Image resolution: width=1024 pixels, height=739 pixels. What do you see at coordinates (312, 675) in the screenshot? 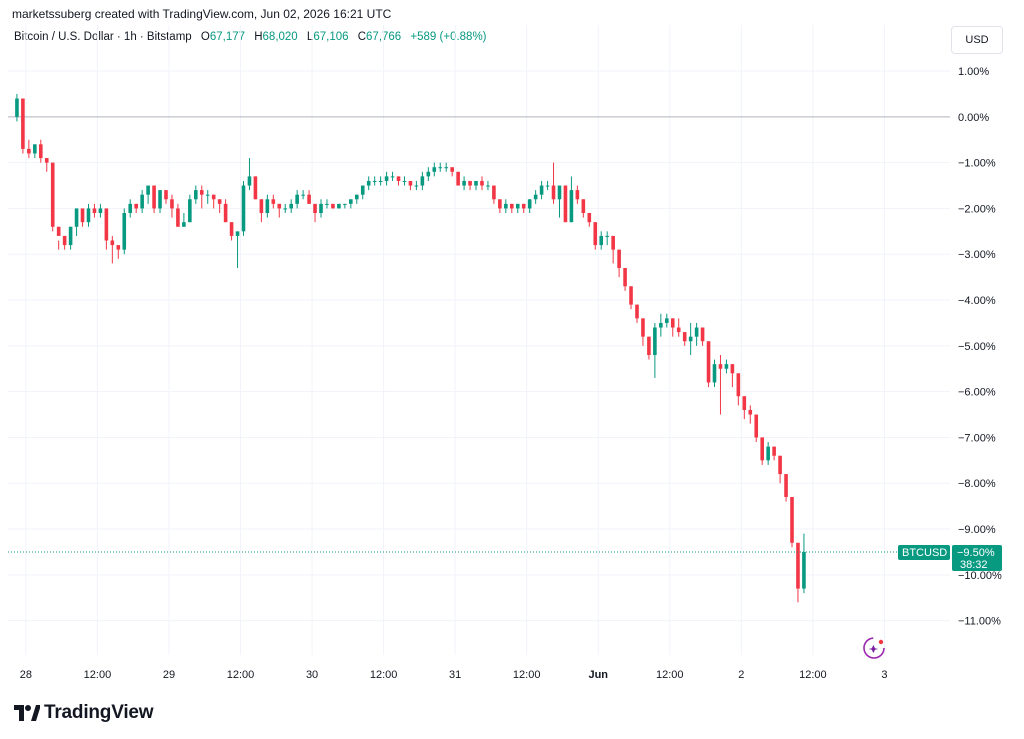
I see `x-tick-label: 30` at bounding box center [312, 675].